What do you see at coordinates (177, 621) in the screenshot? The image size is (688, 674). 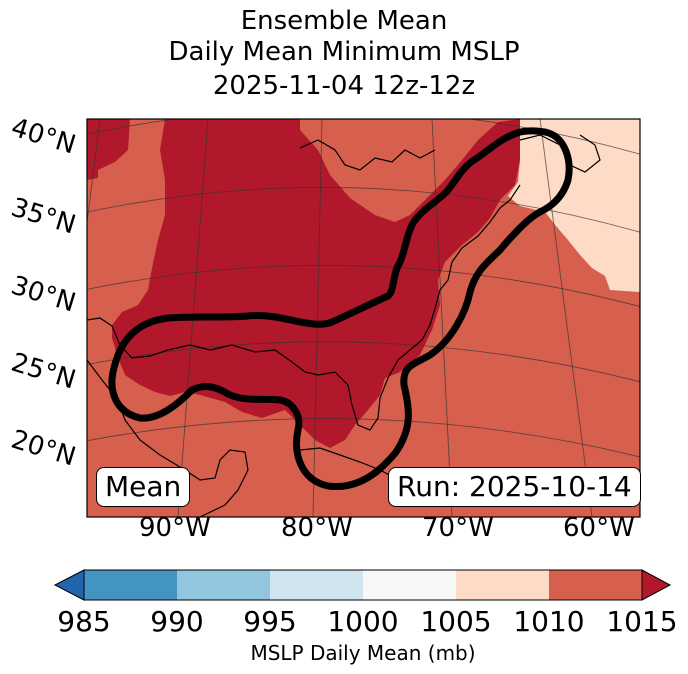 I see `colorbar-tick-990: 990` at bounding box center [177, 621].